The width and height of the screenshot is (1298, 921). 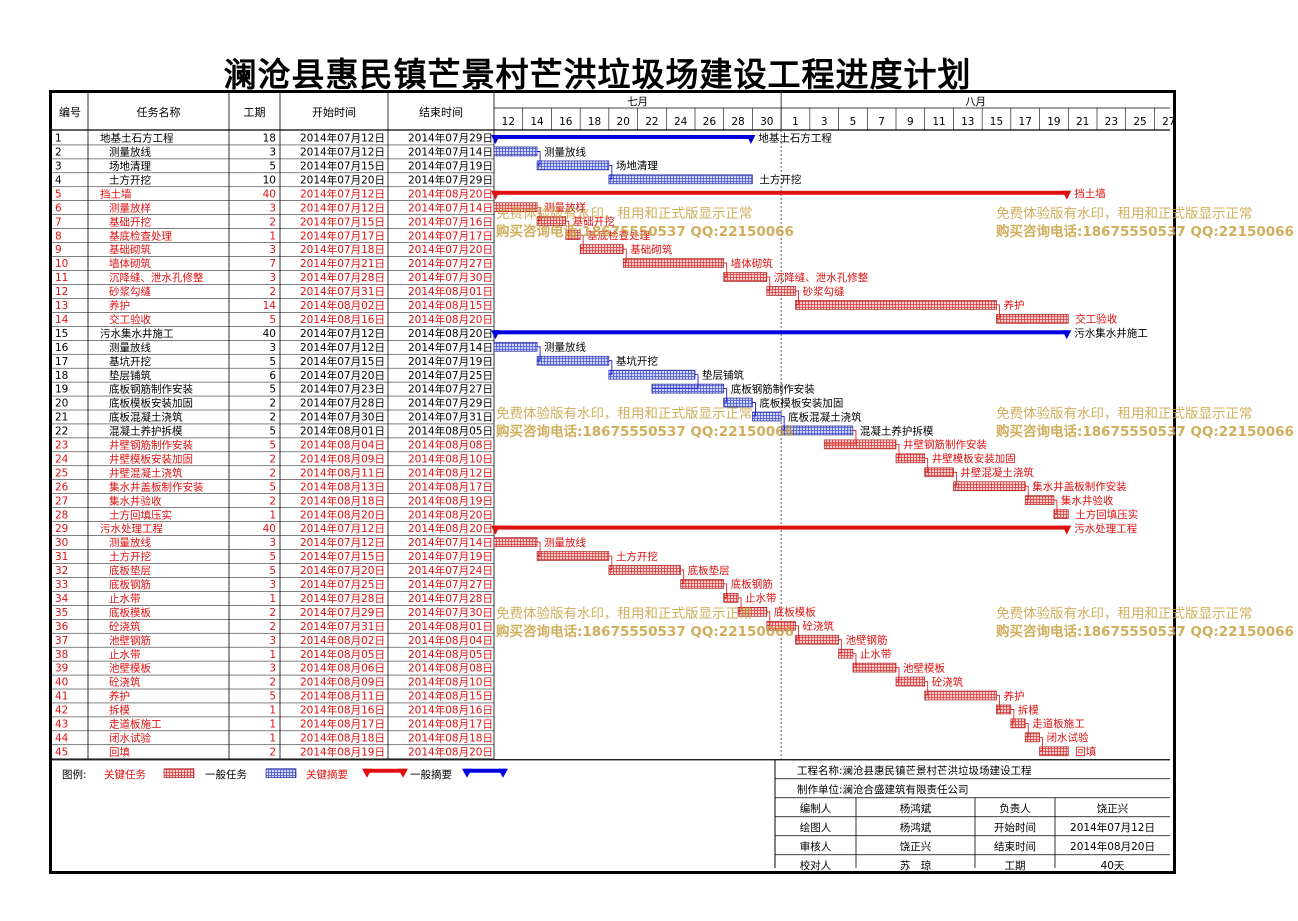 What do you see at coordinates (637, 102) in the screenshot?
I see `month-label: 七月` at bounding box center [637, 102].